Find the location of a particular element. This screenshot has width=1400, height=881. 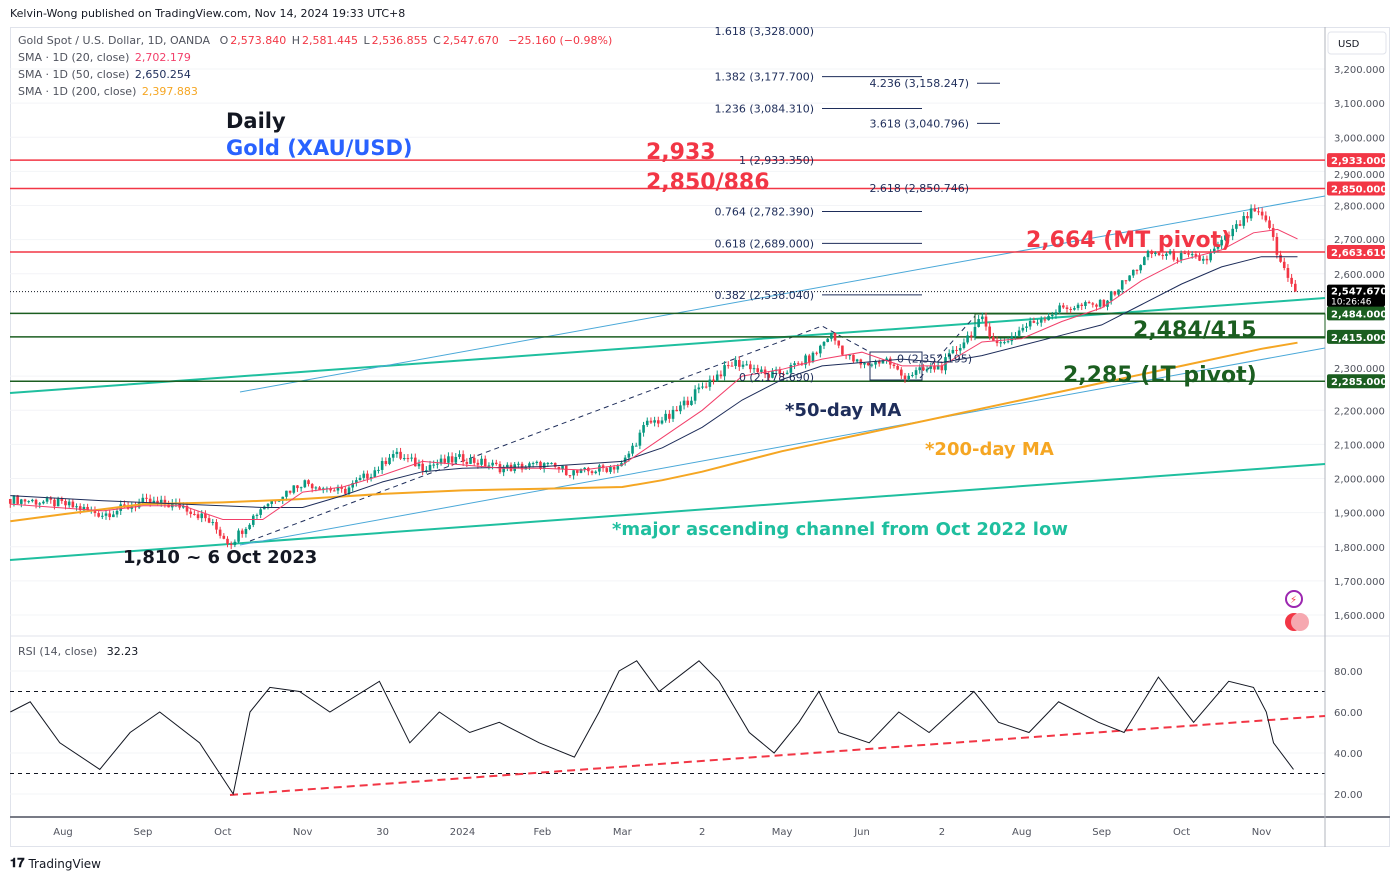

low-annotation: 1,810 ~ 6 Oct 2023 is located at coordinates (220, 557).